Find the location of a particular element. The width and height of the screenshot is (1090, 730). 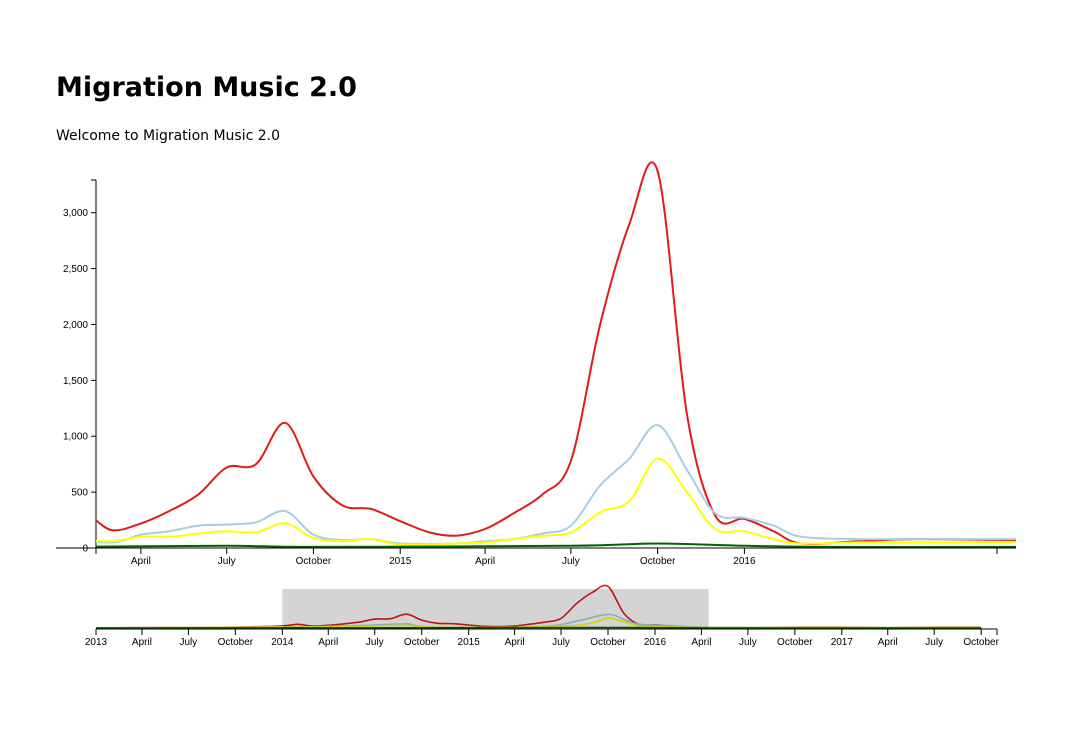

x-tick-label: 2015 is located at coordinates (400, 561).